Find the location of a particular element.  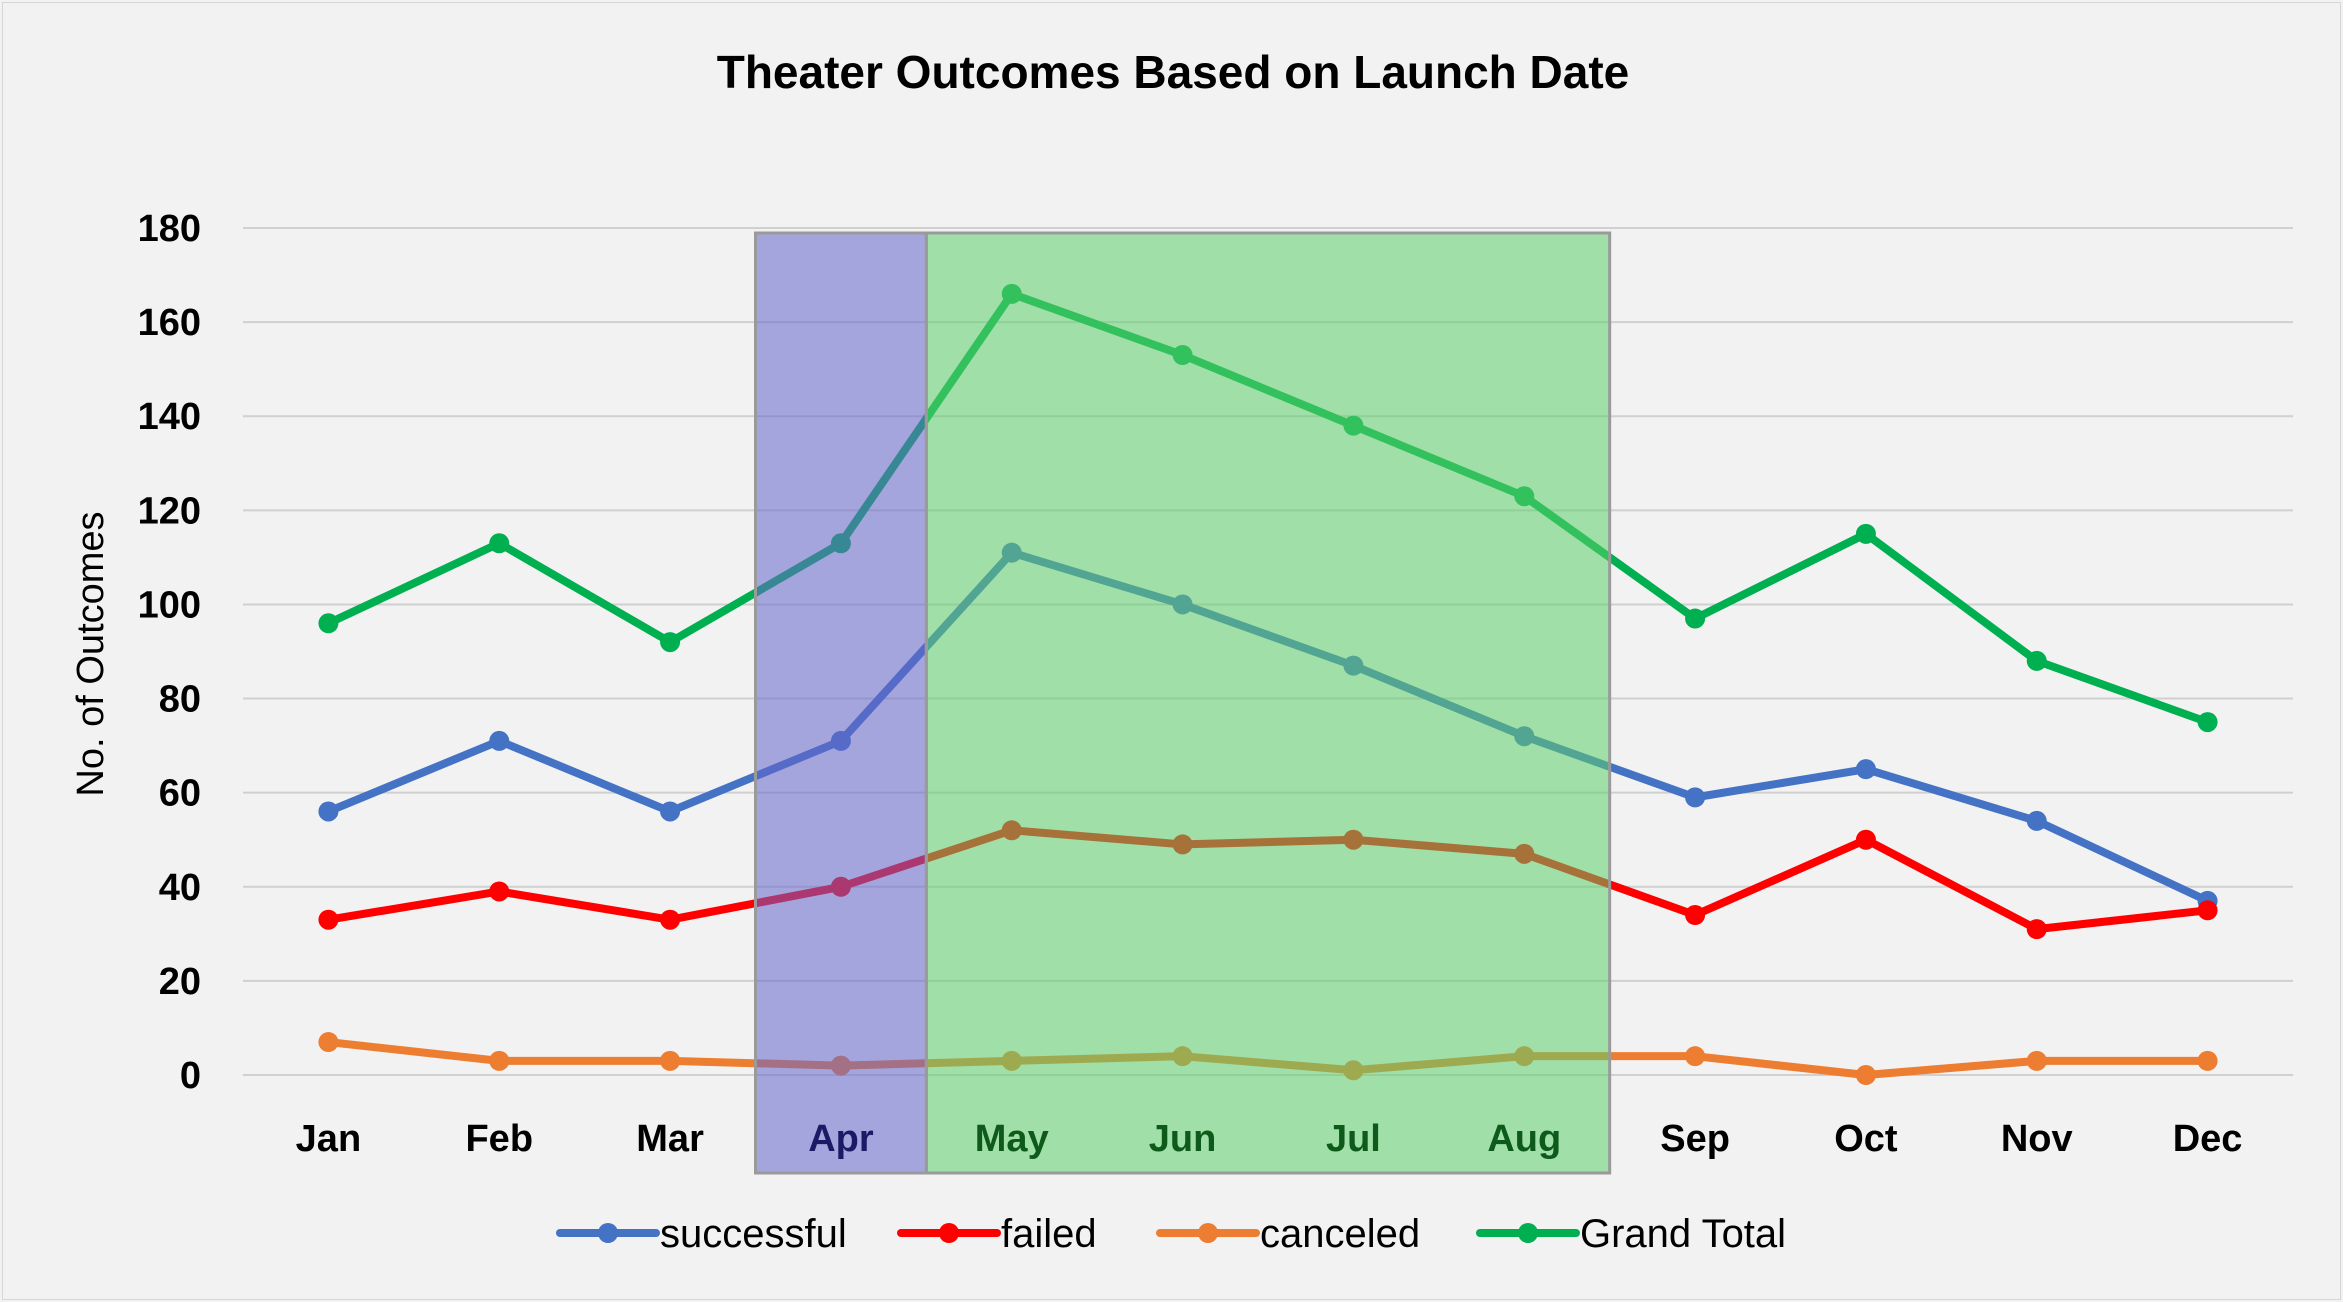

y-tick-label: 100 is located at coordinates (169, 605).